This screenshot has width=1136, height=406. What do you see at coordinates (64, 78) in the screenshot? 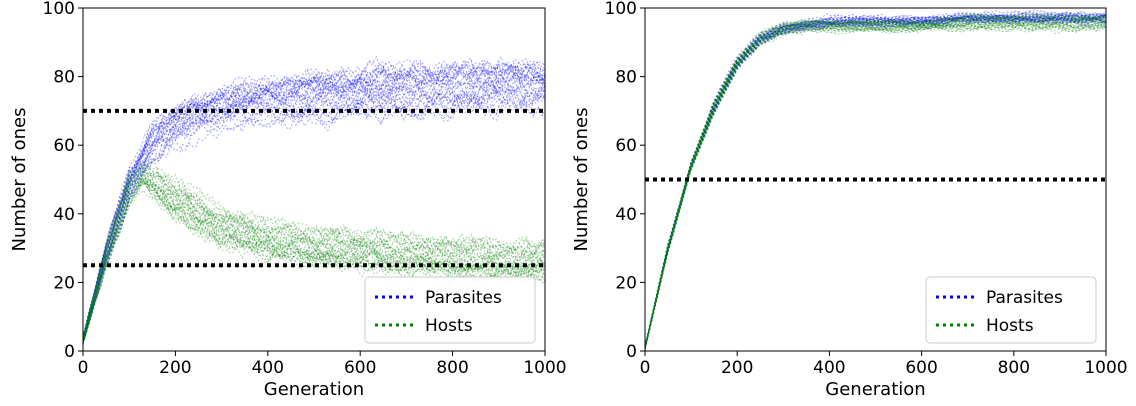
I see `y-tick-label: 80` at bounding box center [64, 78].